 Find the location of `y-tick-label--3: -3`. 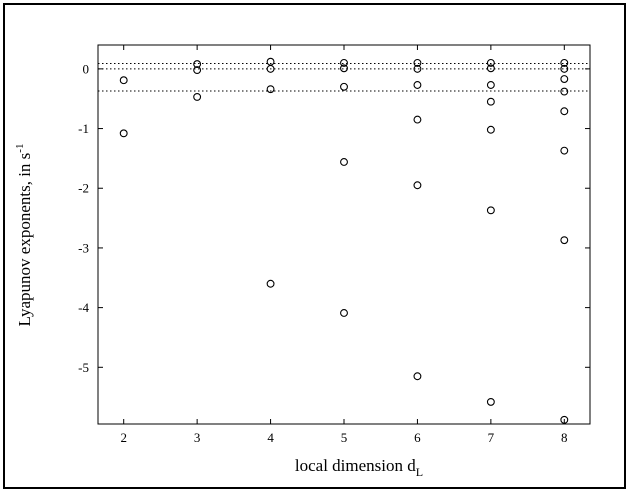

y-tick-label--3: -3 is located at coordinates (83, 247).